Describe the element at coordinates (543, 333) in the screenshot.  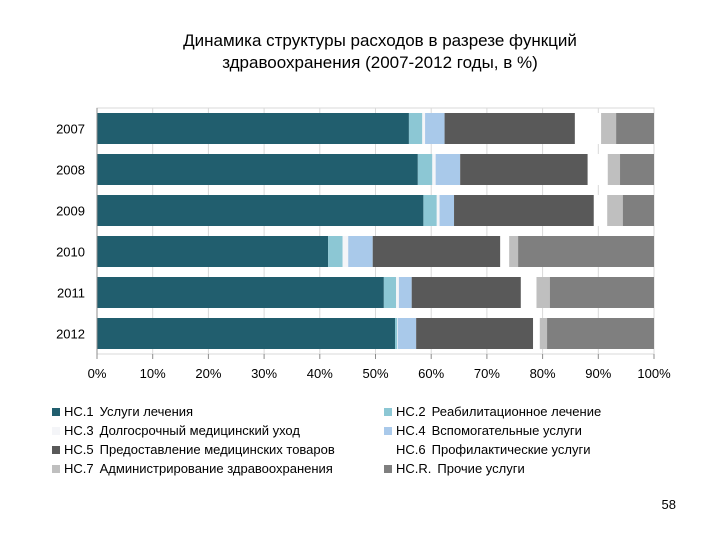
I see `bar-segment-hc7-2012` at that location.